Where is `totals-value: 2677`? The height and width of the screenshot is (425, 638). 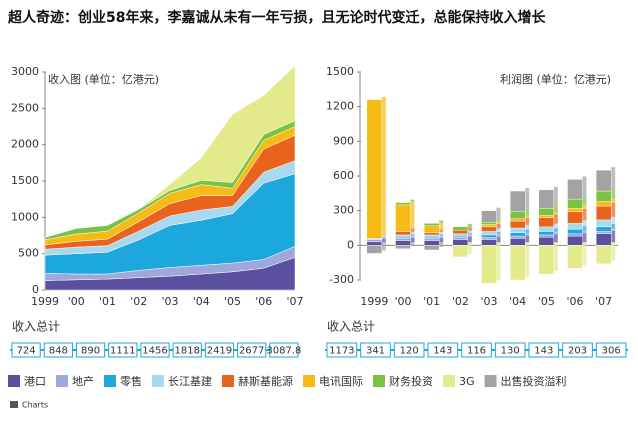 totals-value: 2677 is located at coordinates (251, 351).